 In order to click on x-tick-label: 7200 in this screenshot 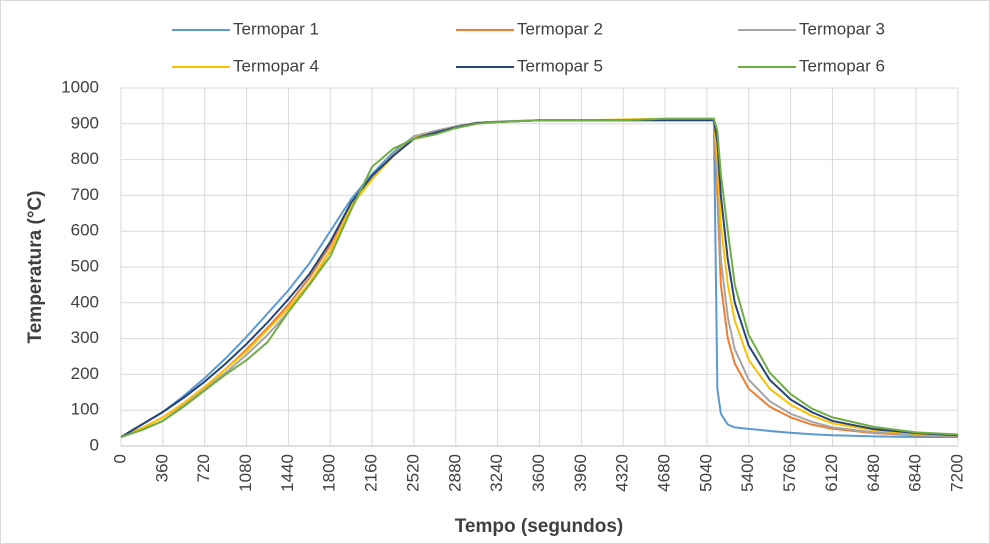, I will do `click(956, 473)`.